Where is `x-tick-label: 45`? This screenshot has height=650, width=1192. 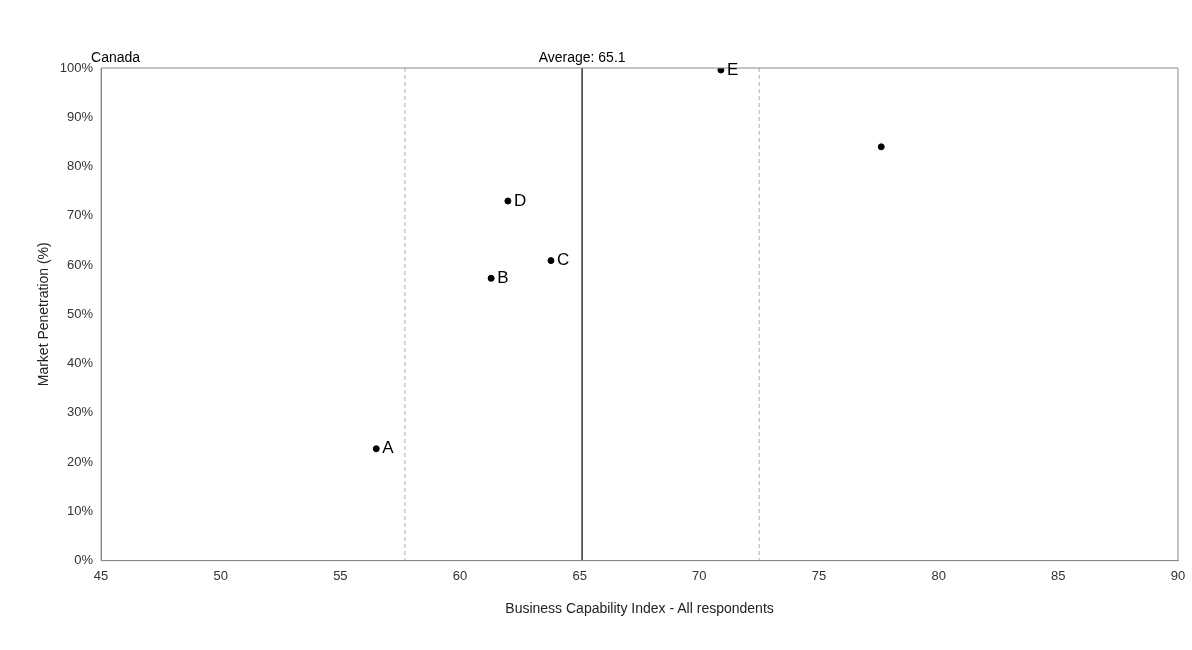 x-tick-label: 45 is located at coordinates (101, 575).